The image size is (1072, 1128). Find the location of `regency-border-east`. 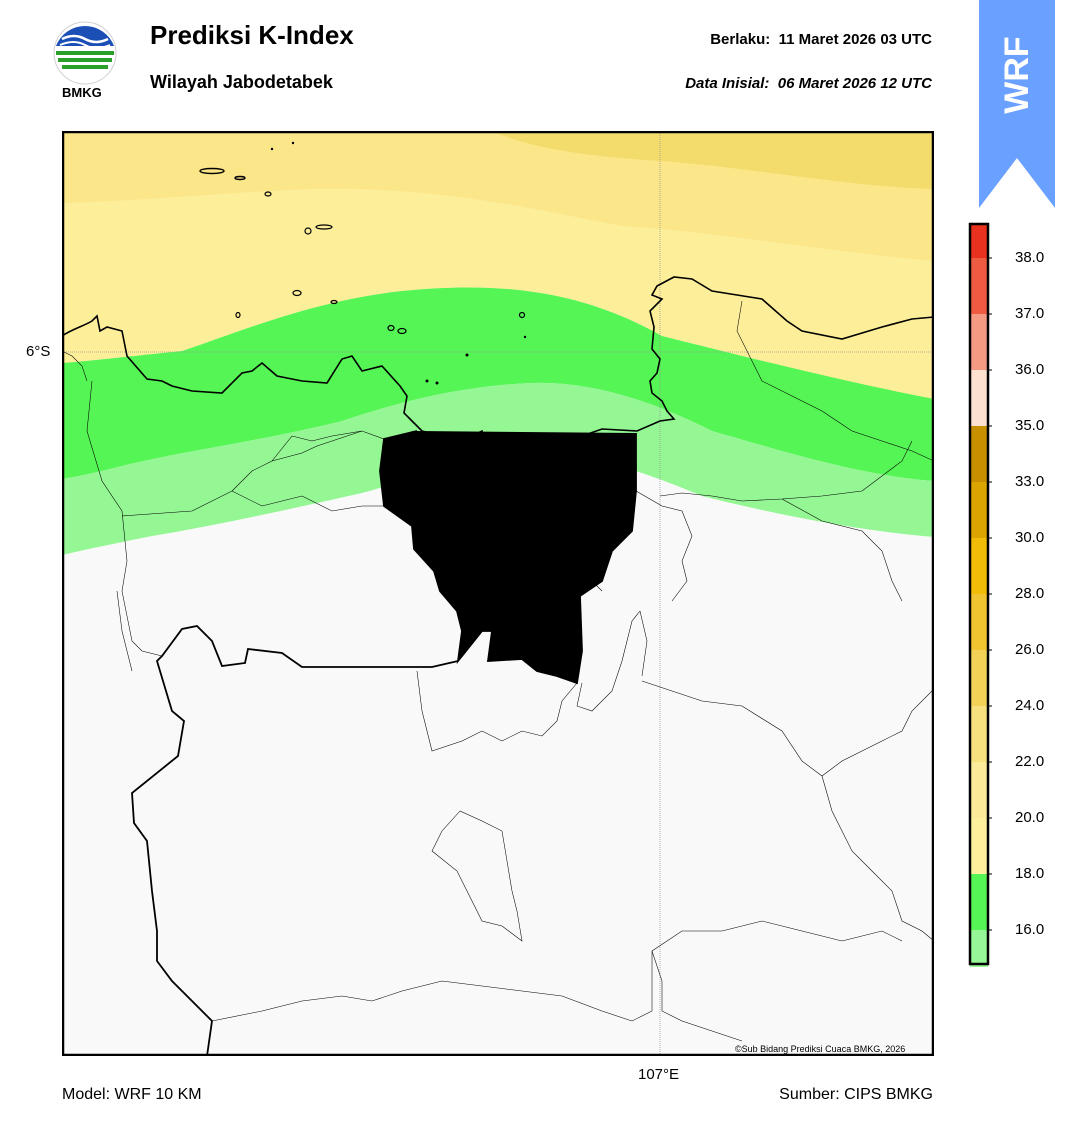

regency-border-east is located at coordinates (835, 381).